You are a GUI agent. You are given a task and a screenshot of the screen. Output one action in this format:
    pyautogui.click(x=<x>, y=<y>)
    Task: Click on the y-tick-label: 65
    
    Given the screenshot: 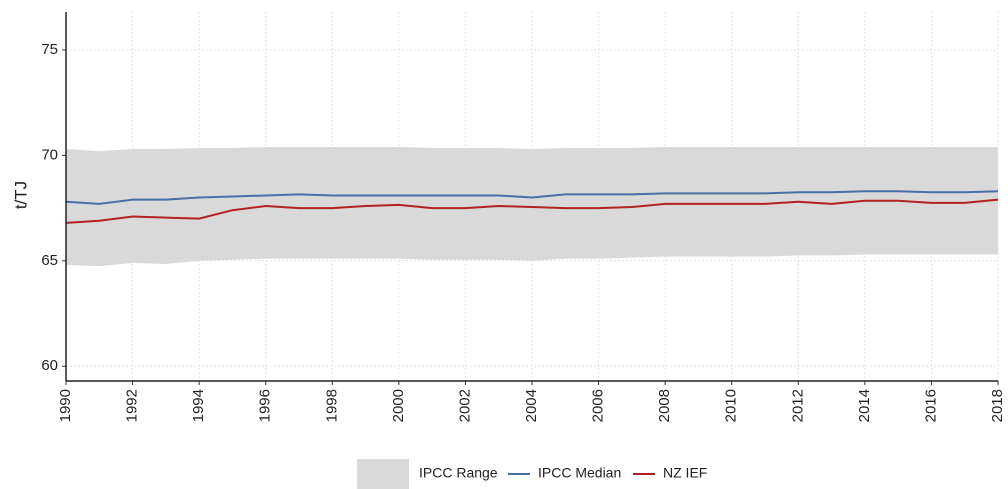 What is the action you would take?
    pyautogui.click(x=49, y=260)
    